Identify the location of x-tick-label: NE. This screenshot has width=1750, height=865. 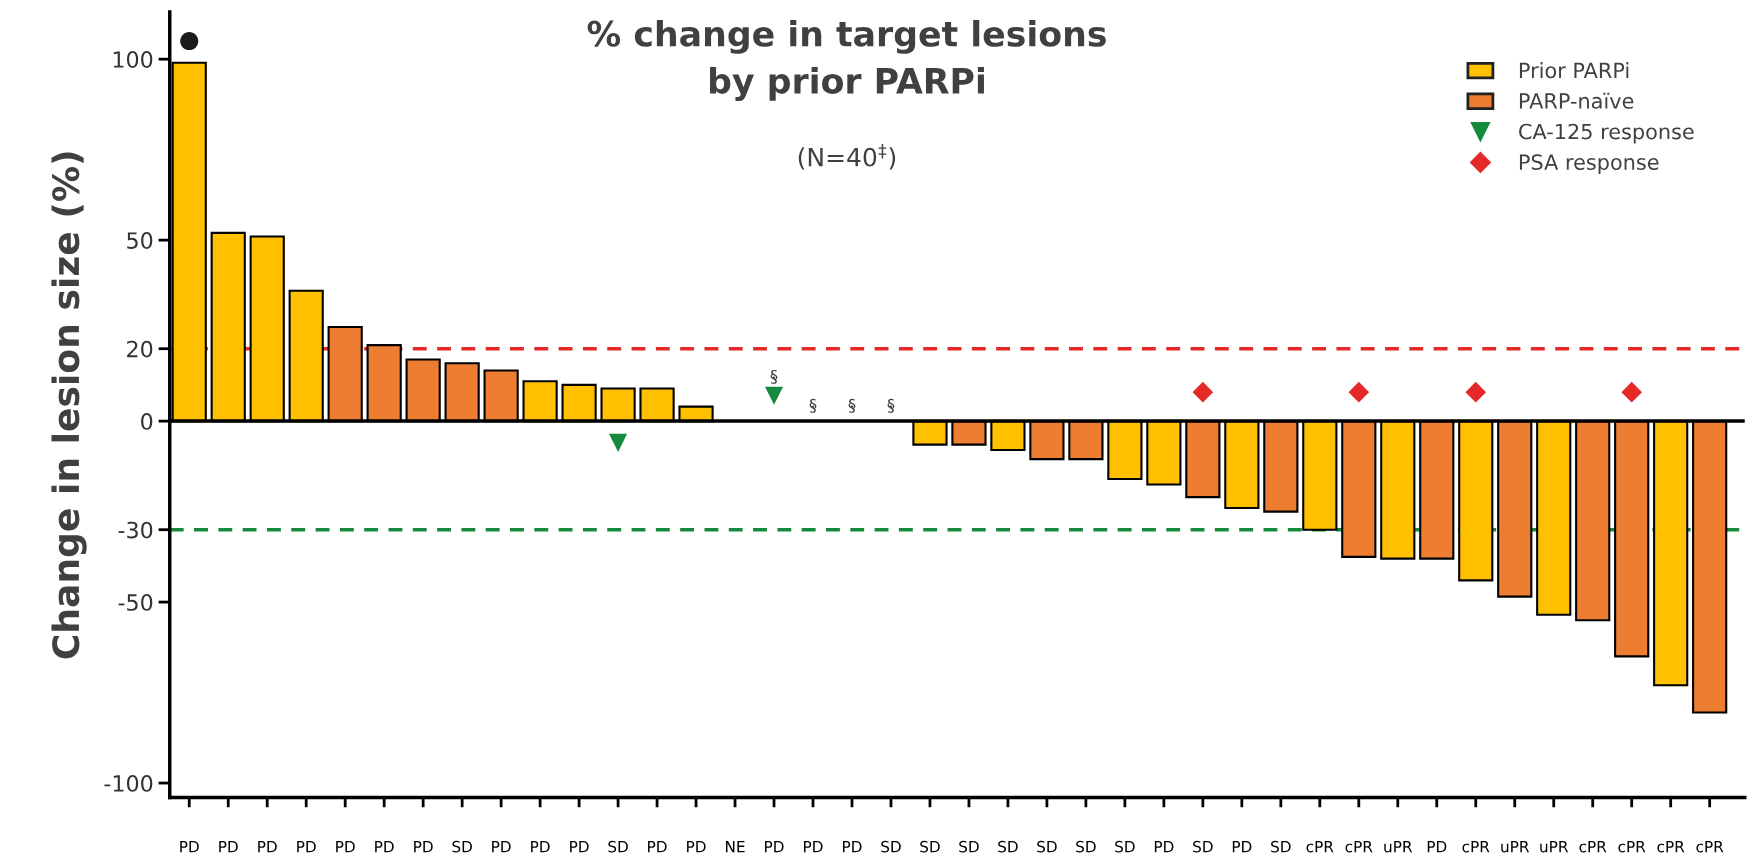
(735, 847).